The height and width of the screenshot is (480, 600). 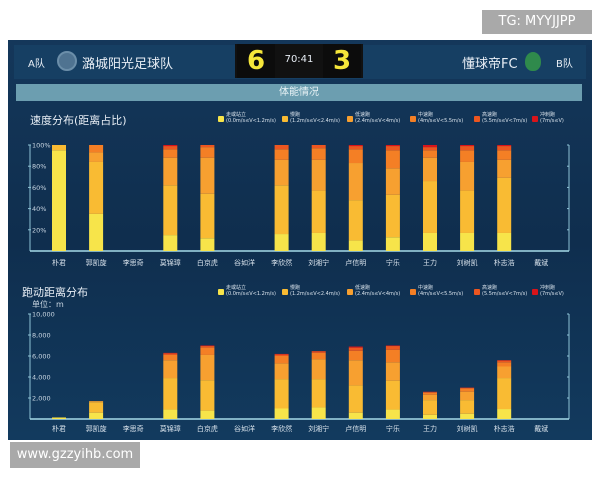 I want to click on x-tick-label: 谷如洋, so click(x=244, y=428).